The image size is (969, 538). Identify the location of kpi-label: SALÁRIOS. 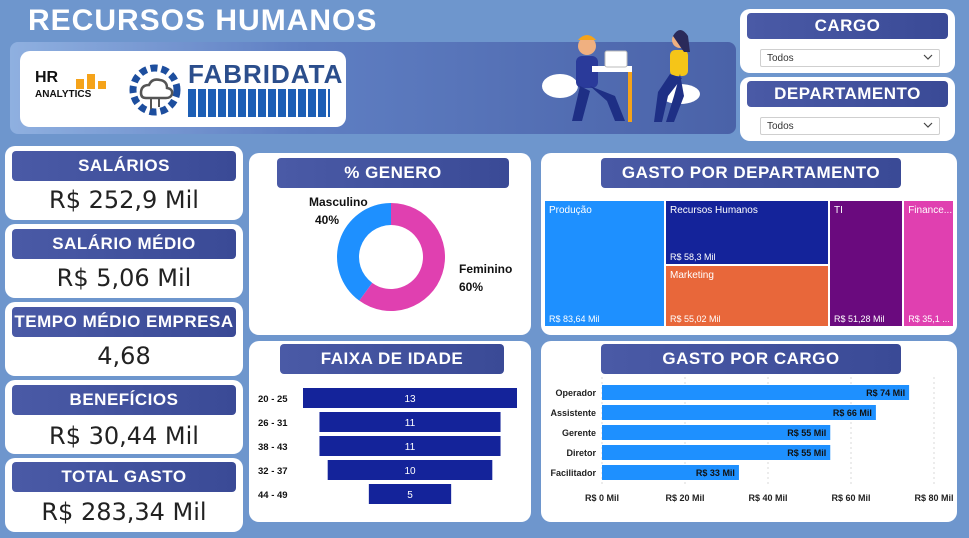
(124, 166).